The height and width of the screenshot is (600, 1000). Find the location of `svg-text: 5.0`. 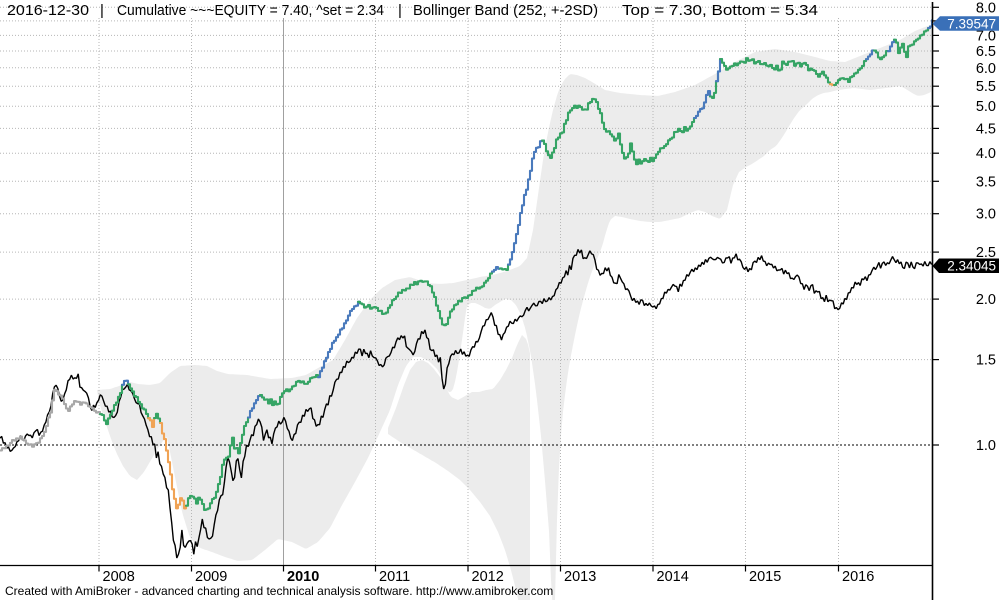

svg-text: 5.0 is located at coordinates (986, 107).